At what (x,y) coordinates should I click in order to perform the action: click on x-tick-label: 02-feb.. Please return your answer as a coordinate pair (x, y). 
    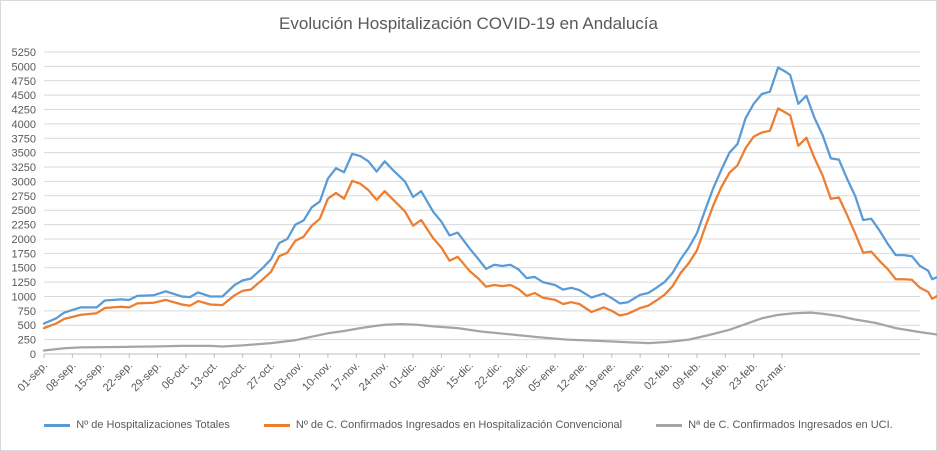
    Looking at the image, I should click on (658, 376).